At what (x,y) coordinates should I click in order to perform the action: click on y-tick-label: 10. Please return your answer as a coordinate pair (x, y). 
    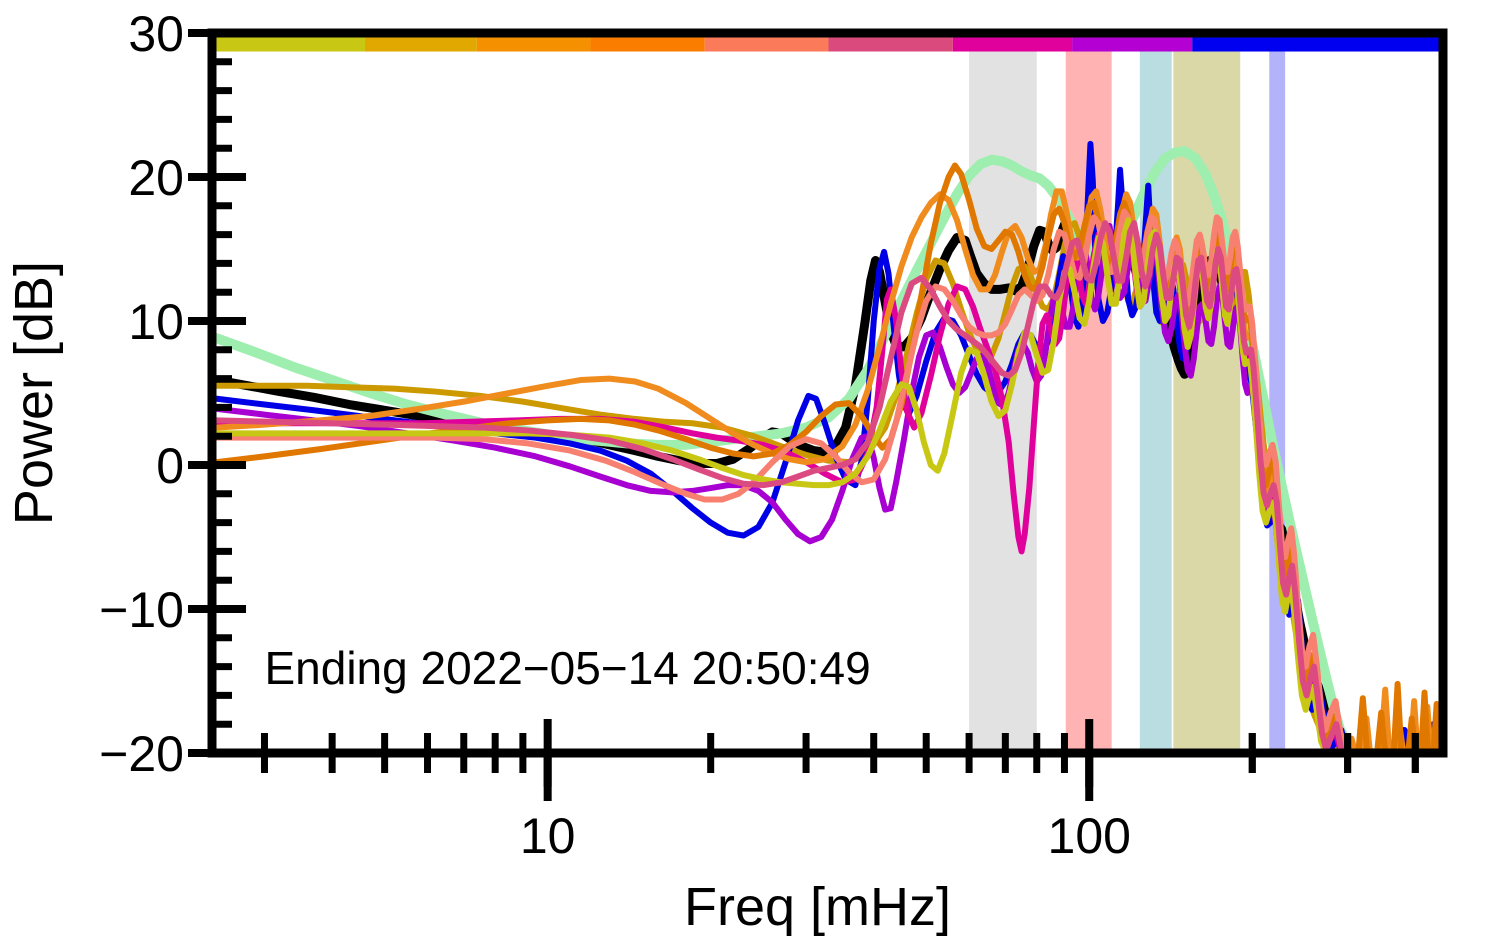
    Looking at the image, I should click on (156, 322).